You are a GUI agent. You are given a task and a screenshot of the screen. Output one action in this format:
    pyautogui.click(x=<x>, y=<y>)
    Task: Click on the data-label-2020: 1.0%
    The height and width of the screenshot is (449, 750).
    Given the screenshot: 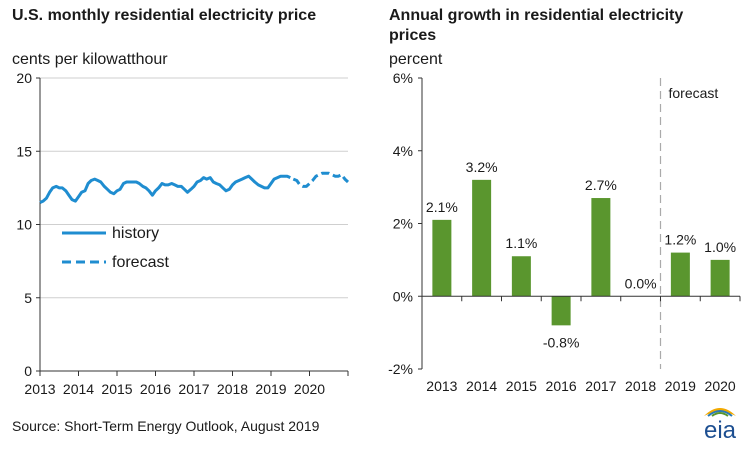 What is the action you would take?
    pyautogui.click(x=720, y=247)
    